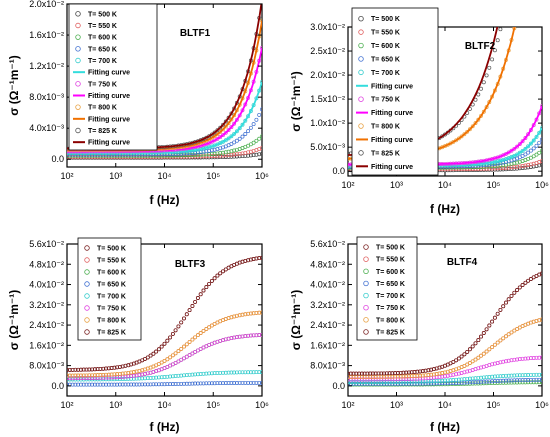 The image size is (550, 437). What do you see at coordinates (396, 405) in the screenshot?
I see `x-tick-label: 10³` at bounding box center [396, 405].